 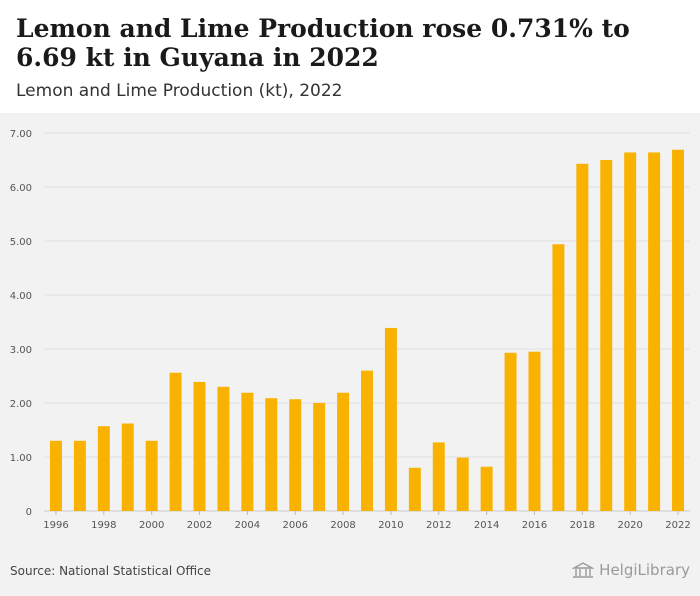 What do you see at coordinates (678, 330) in the screenshot?
I see `bar-2022` at bounding box center [678, 330].